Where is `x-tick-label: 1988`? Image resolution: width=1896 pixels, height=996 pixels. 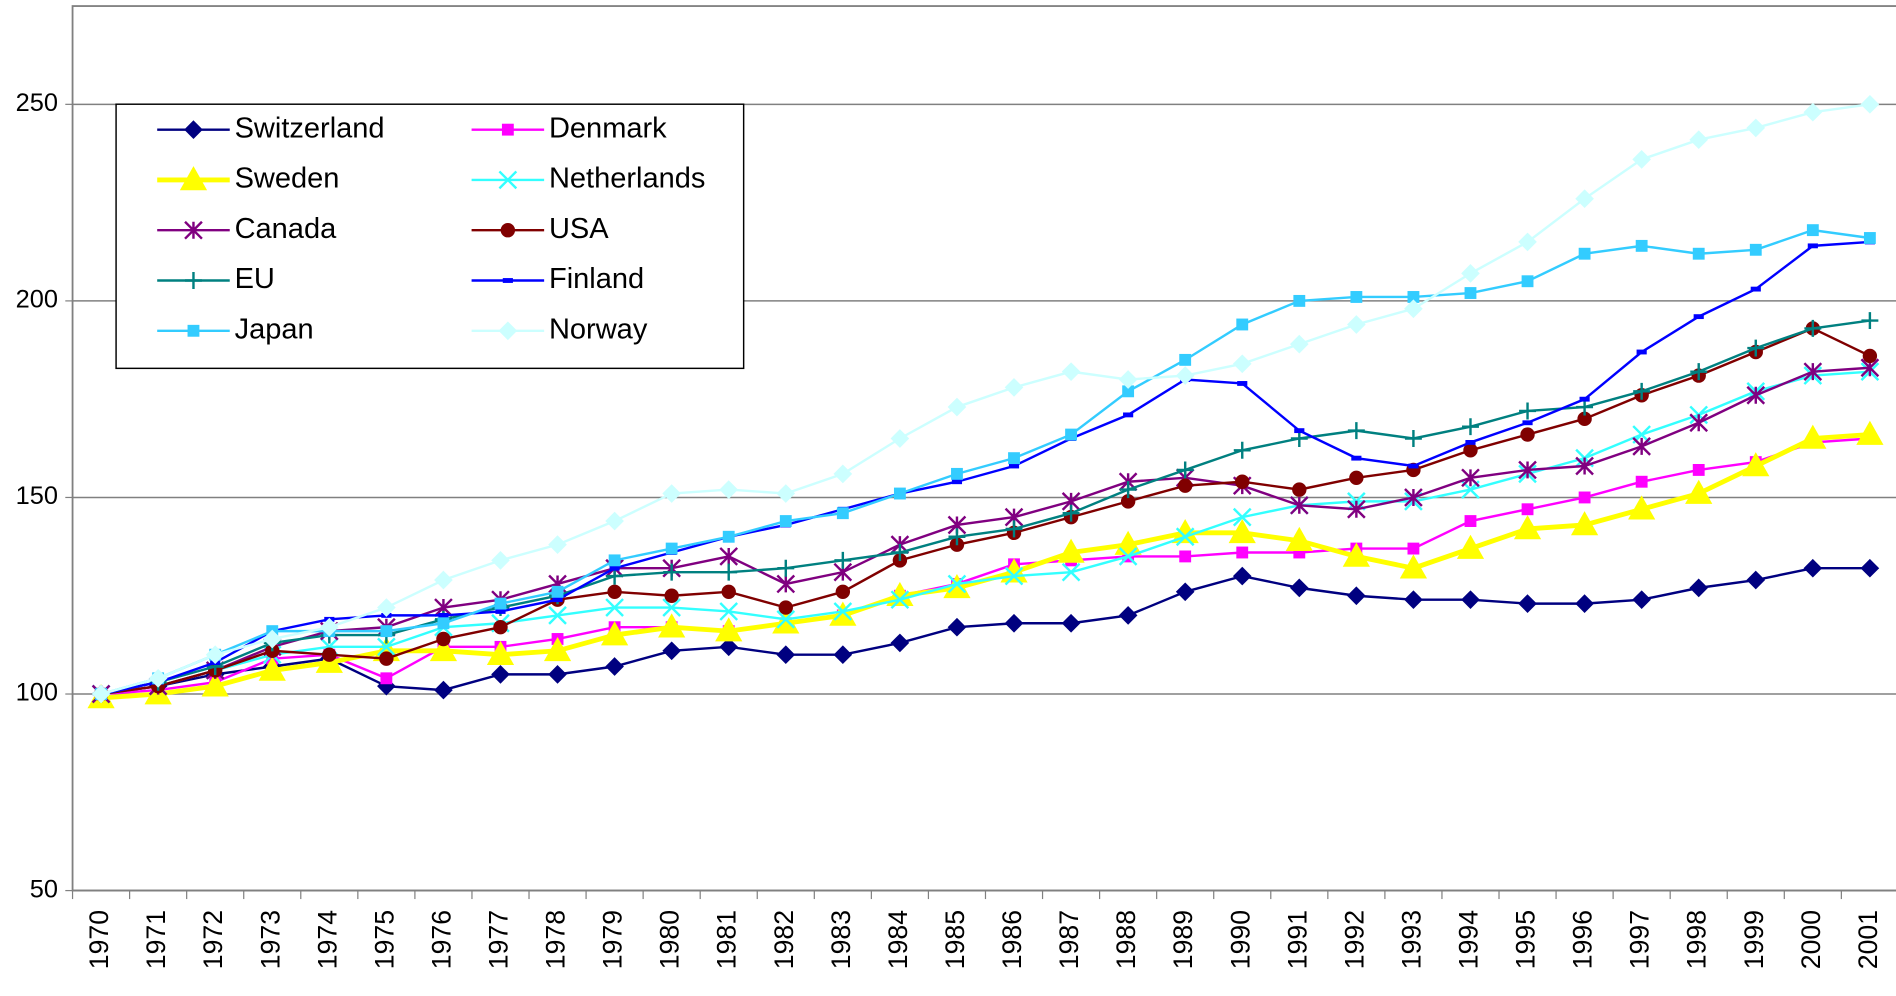 x-tick-label: 1988 is located at coordinates (1126, 939).